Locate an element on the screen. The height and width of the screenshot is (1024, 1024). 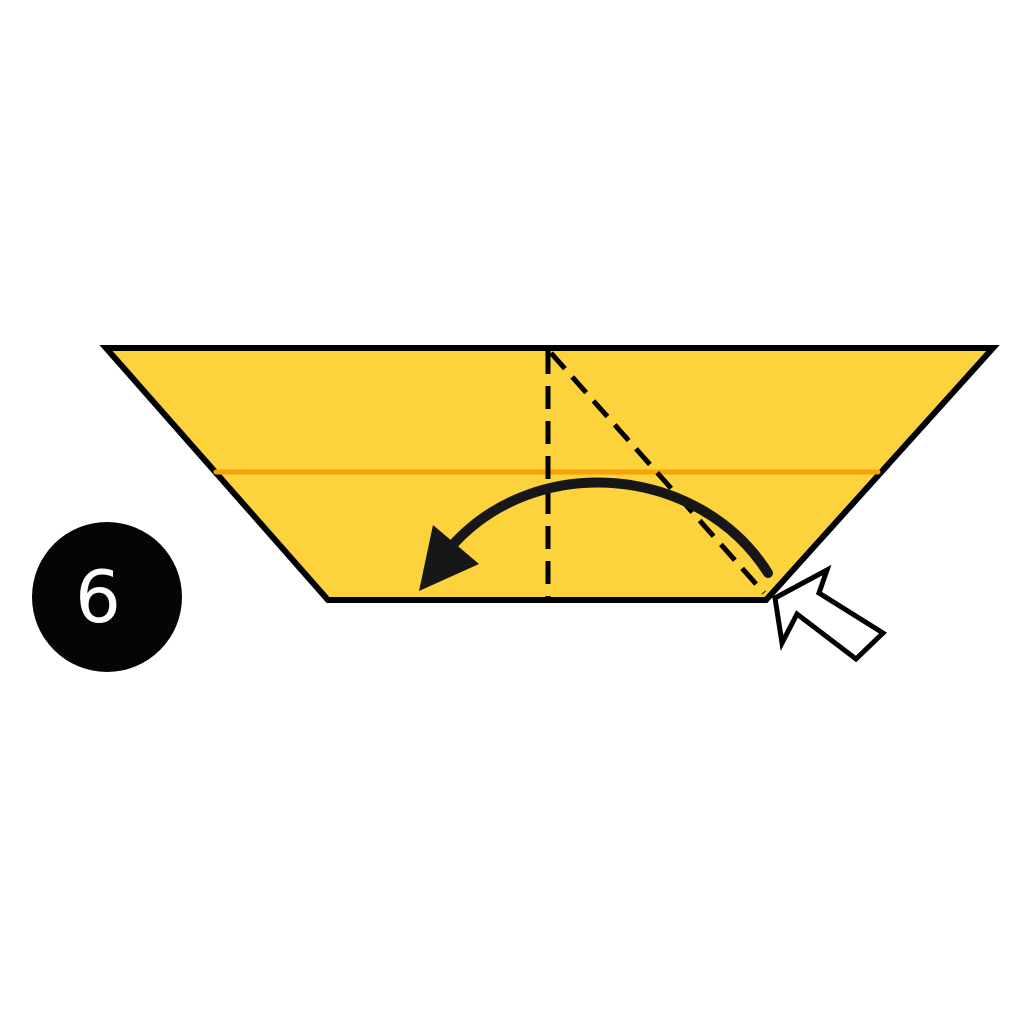
curved-arrow-shaft is located at coordinates (609, 527).